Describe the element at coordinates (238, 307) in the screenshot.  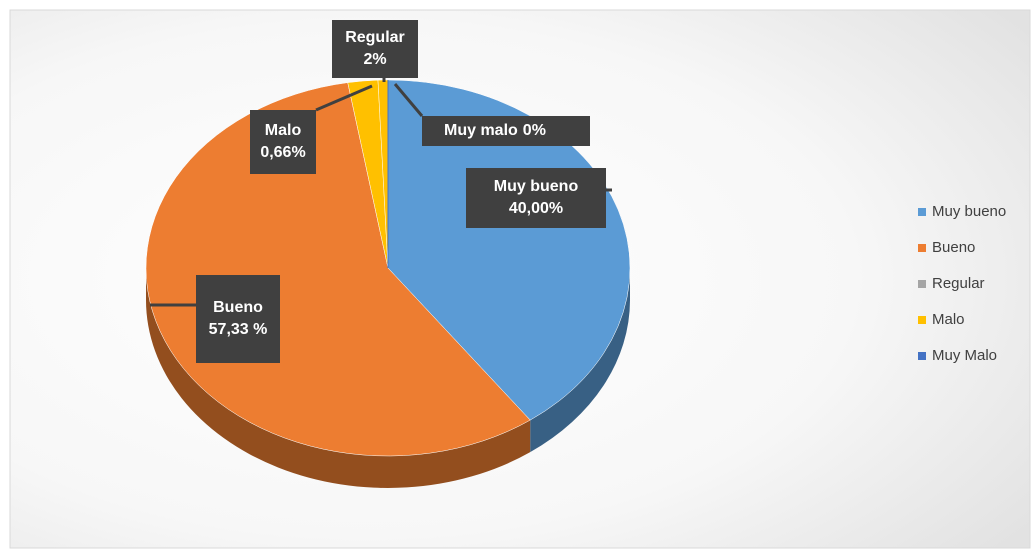
I see `label-name: Bueno` at that location.